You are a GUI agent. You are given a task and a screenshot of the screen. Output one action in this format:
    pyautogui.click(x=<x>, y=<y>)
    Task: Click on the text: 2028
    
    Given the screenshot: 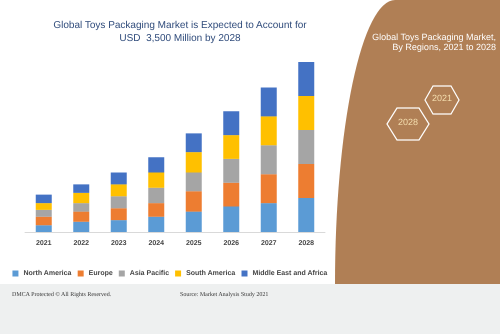 What is the action you would take?
    pyautogui.click(x=408, y=122)
    